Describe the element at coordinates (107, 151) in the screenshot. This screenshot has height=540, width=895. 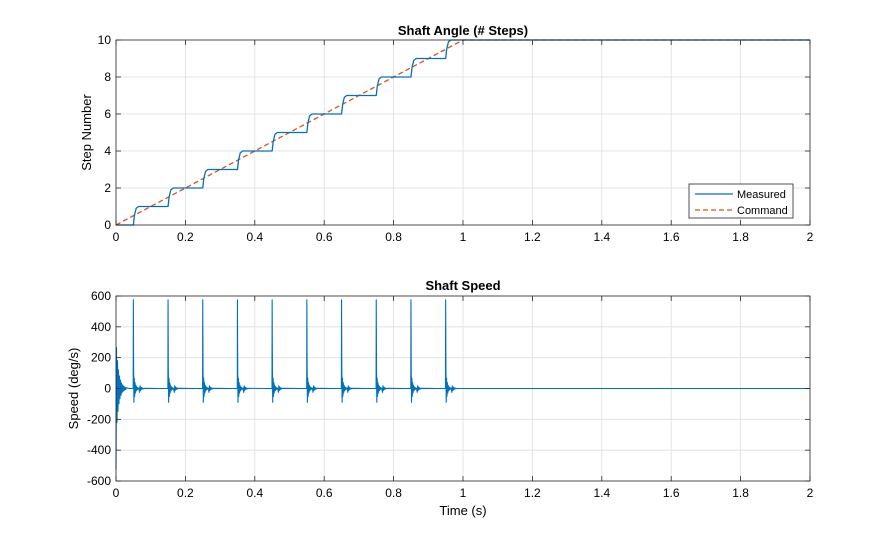
I see `y-tick-label: 4` at that location.